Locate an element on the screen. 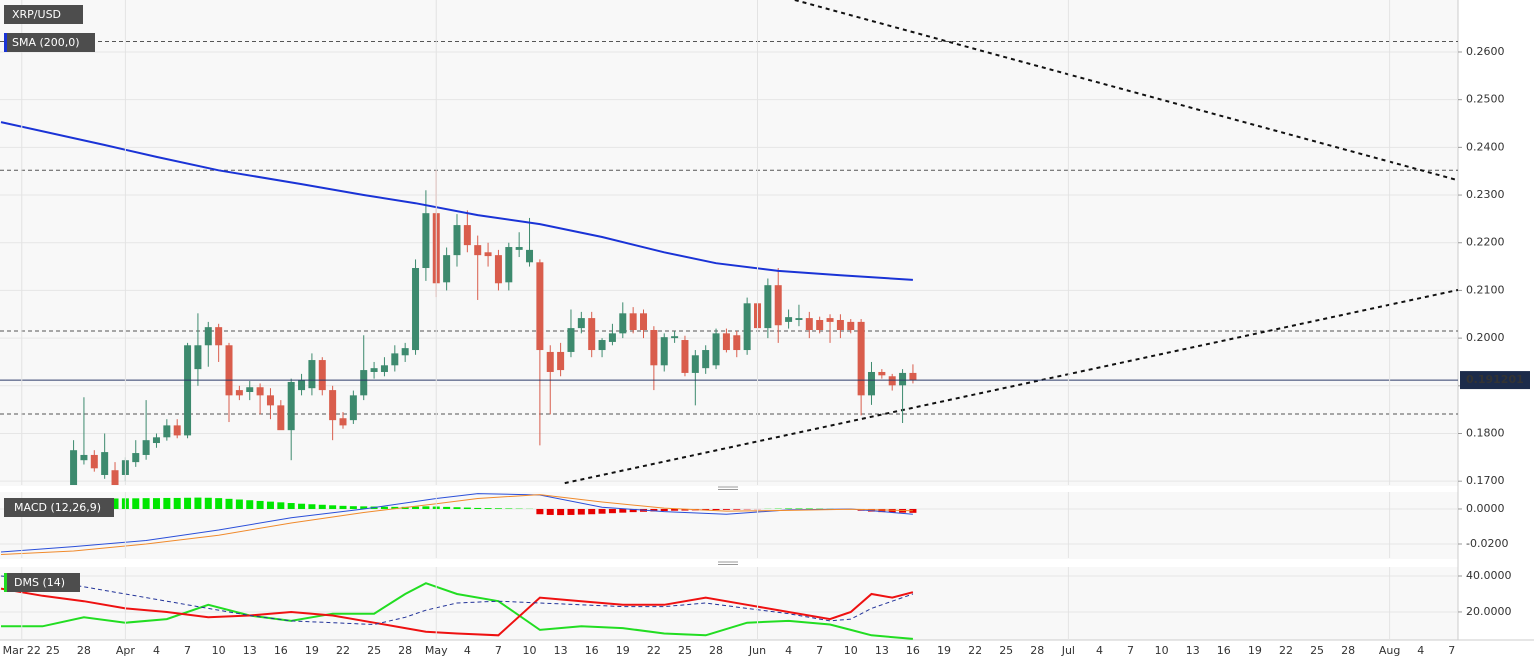 The width and height of the screenshot is (1534, 661). divider is located at coordinates (767, 563).